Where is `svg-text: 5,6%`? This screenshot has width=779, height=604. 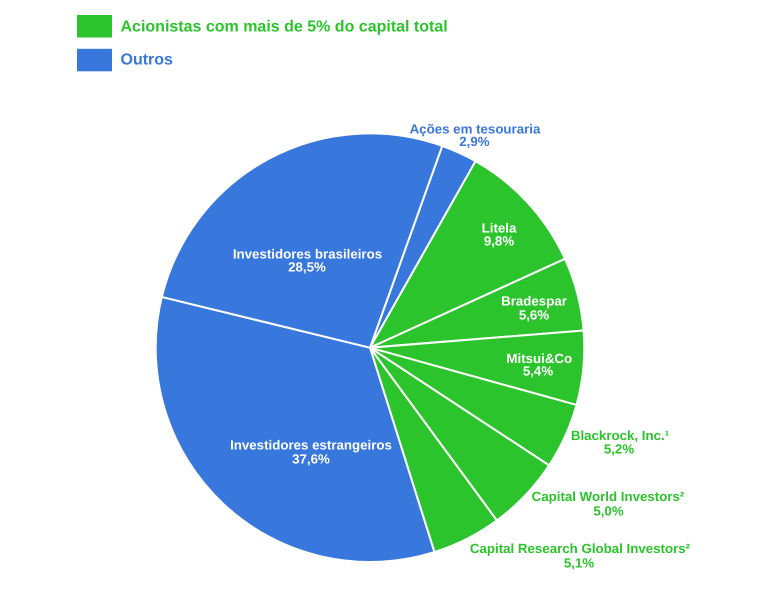 svg-text: 5,6% is located at coordinates (534, 315).